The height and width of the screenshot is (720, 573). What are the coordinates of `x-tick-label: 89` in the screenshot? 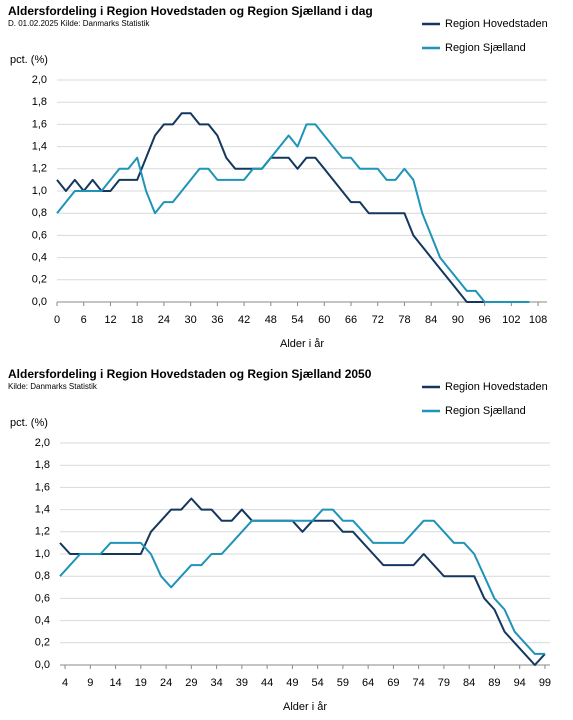 It's located at (494, 683).